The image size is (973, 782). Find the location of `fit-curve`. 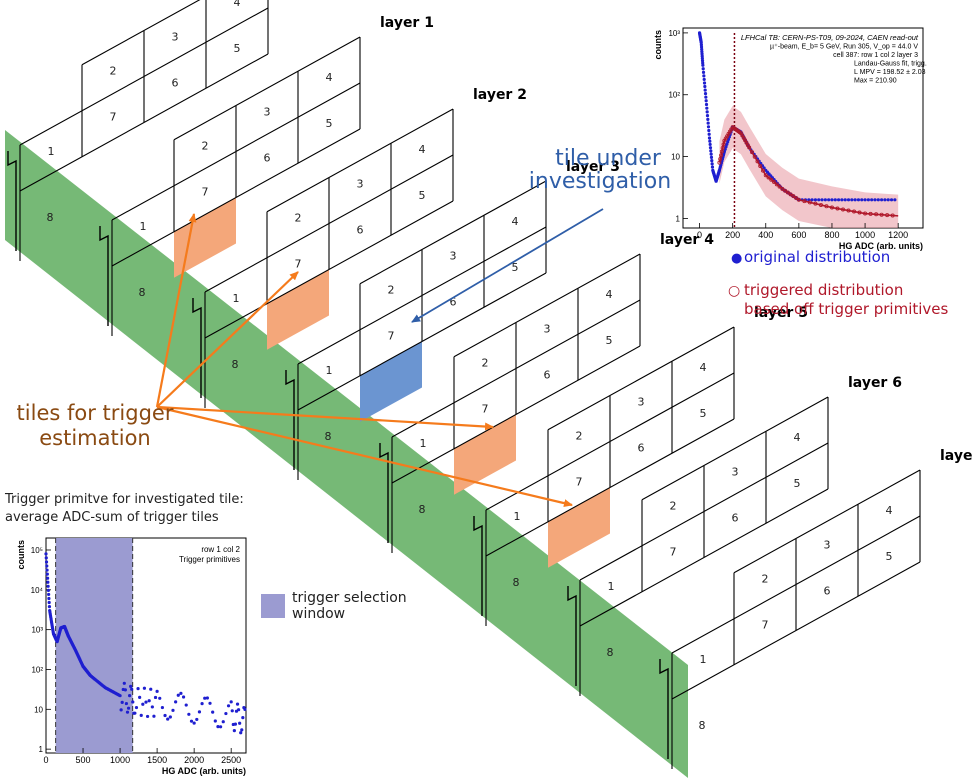

fit-curve is located at coordinates (808, 171).